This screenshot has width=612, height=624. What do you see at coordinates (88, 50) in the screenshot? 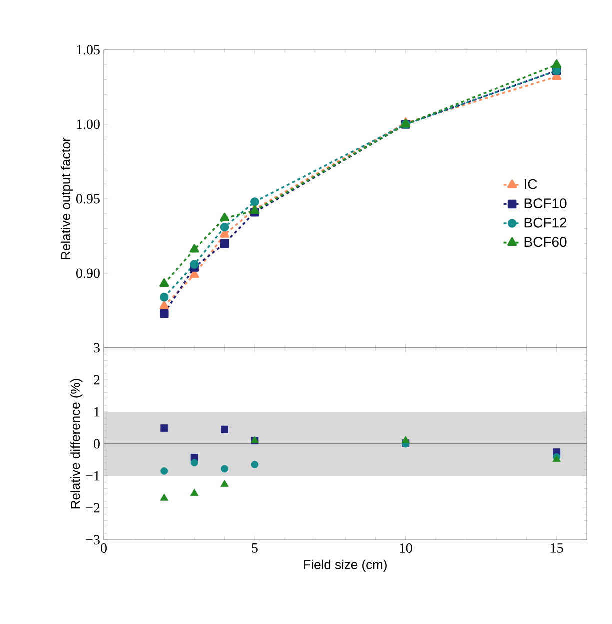
I see `y-tick-label: 1.05` at bounding box center [88, 50].